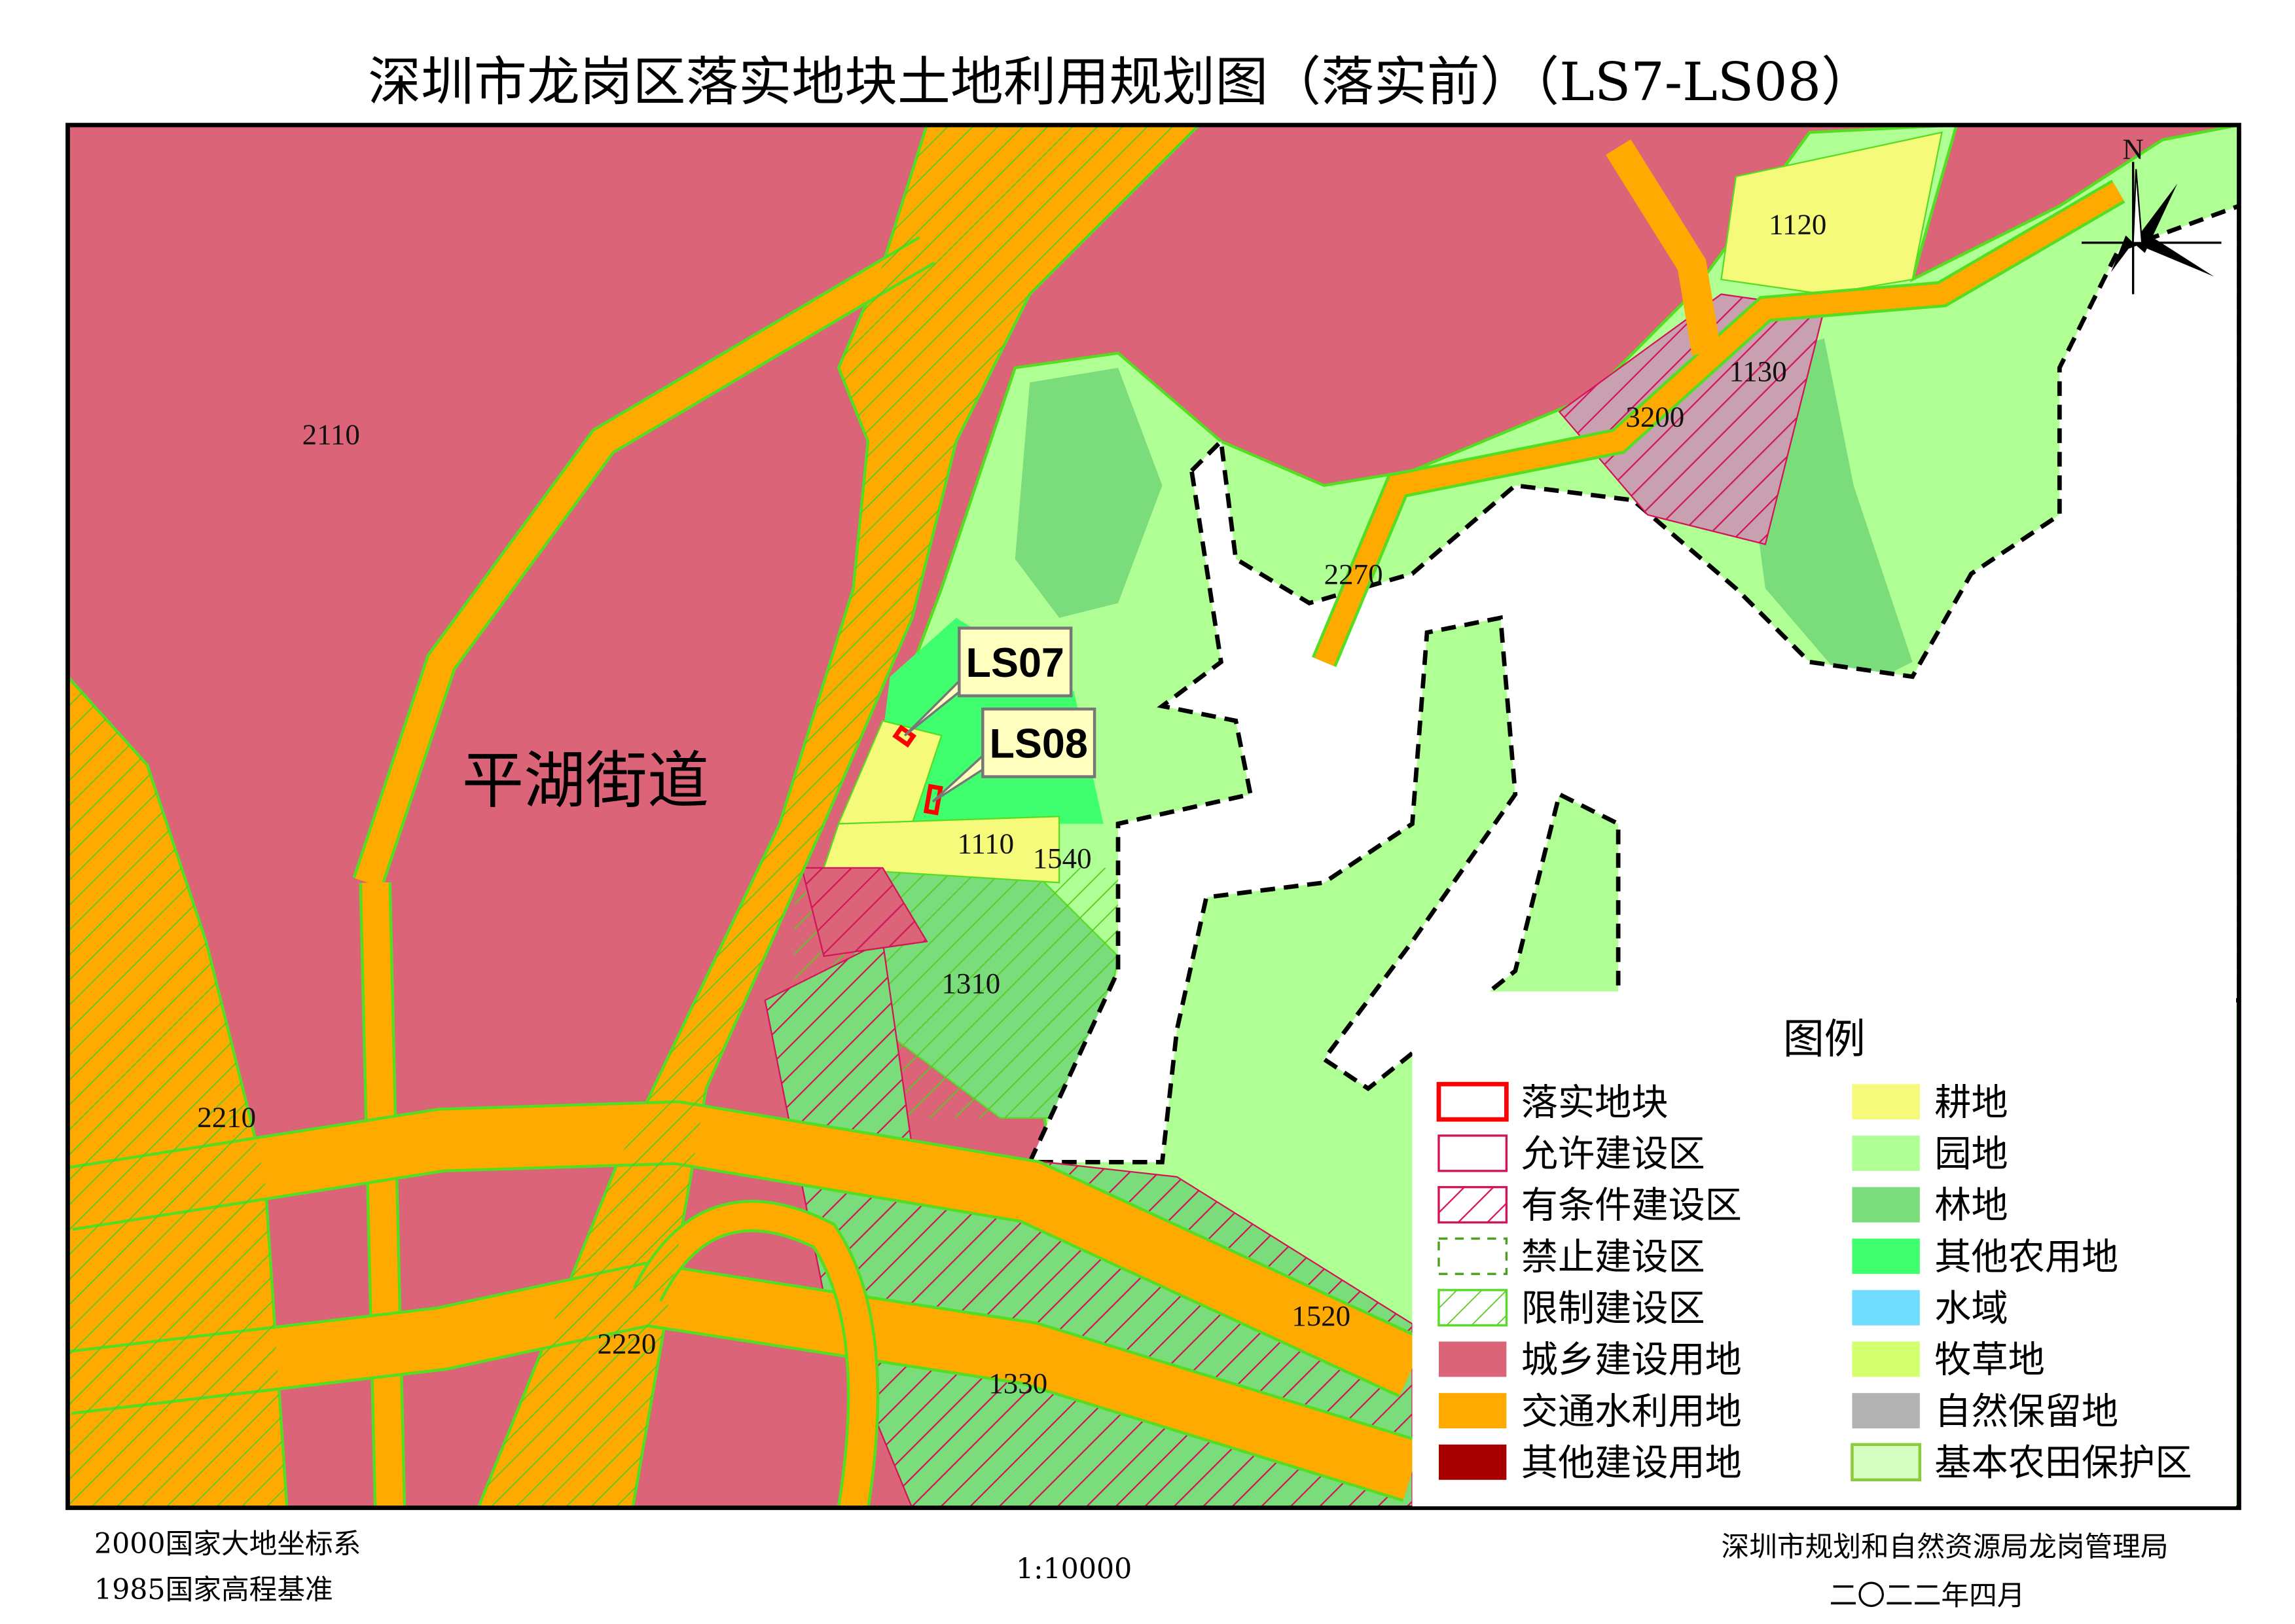 This screenshot has height=1624, width=2295. Describe the element at coordinates (227, 1116) in the screenshot. I see `parcel-code: 2210` at that location.